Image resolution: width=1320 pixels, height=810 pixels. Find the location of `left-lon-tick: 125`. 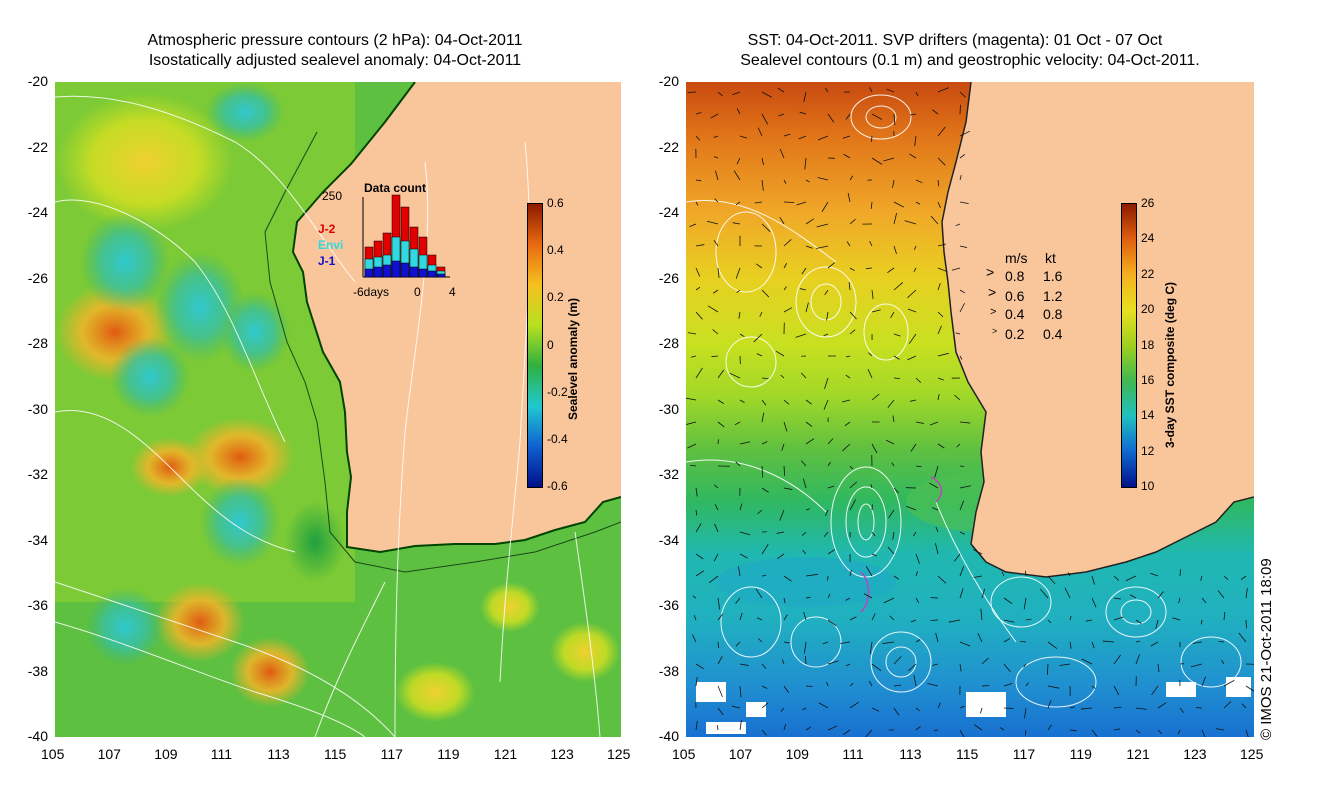

left-lon-tick: 125 is located at coordinates (619, 754).